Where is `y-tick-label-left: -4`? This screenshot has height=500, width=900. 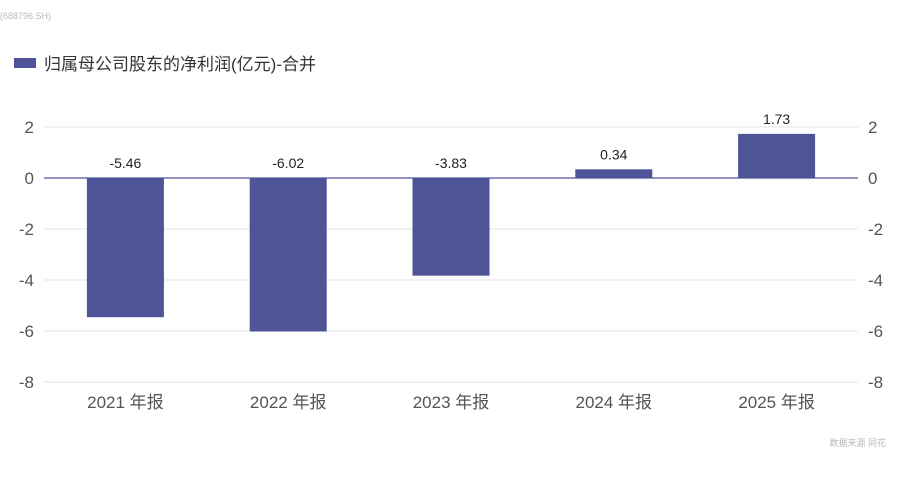
y-tick-label-left: -4 is located at coordinates (26, 280).